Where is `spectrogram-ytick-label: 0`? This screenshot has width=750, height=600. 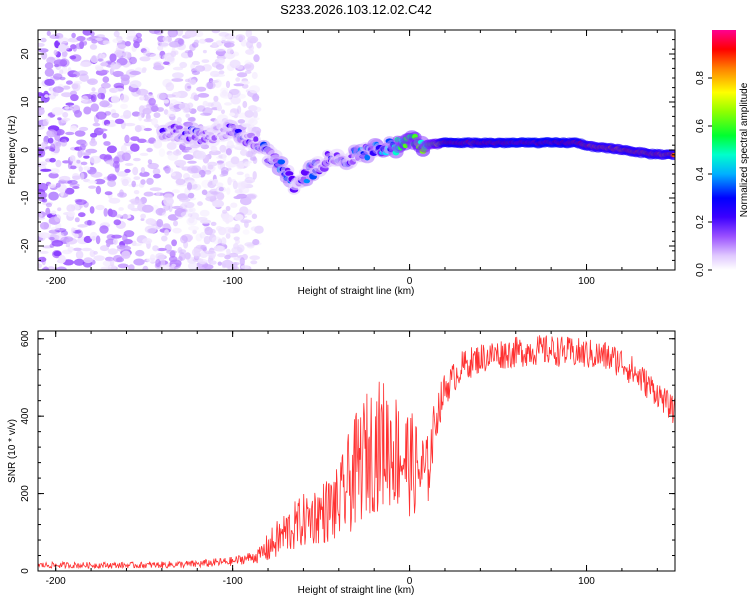
spectrogram-ytick-label: 0 is located at coordinates (25, 150).